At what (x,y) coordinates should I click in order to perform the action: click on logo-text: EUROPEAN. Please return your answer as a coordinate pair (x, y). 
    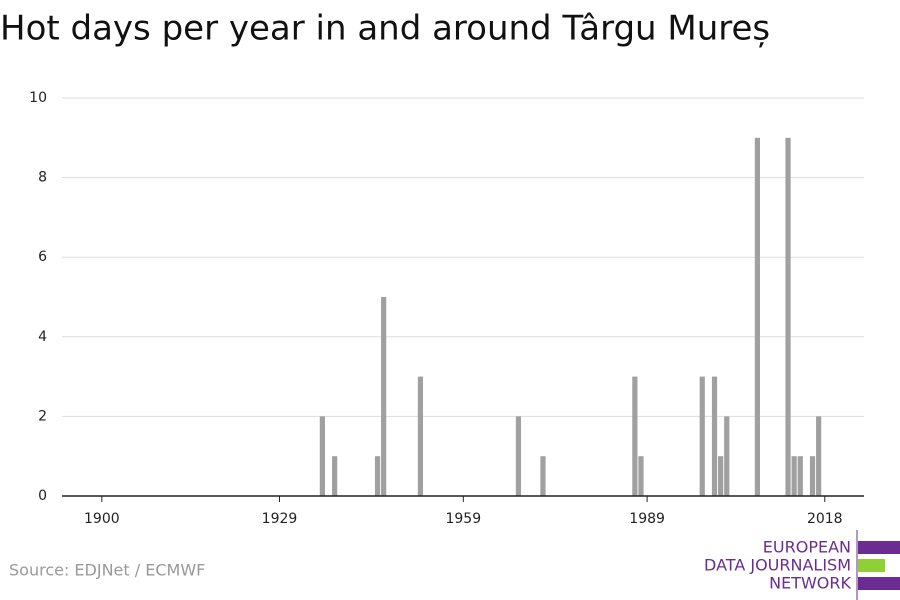
    Looking at the image, I should click on (807, 547).